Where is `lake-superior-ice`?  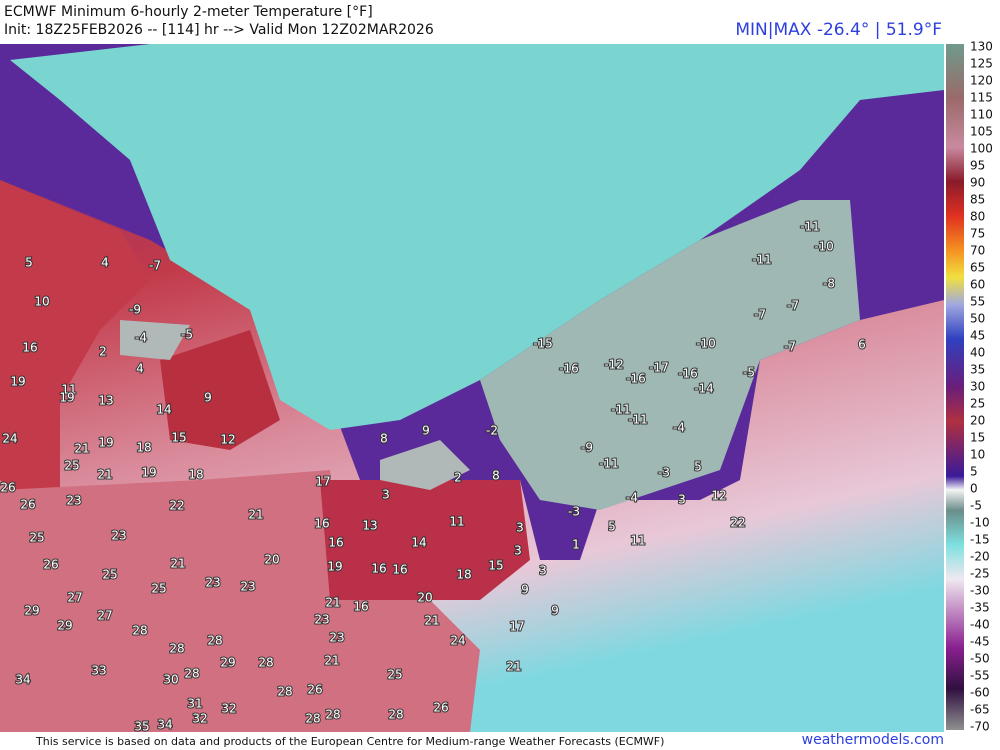
lake-superior-ice is located at coordinates (155, 340).